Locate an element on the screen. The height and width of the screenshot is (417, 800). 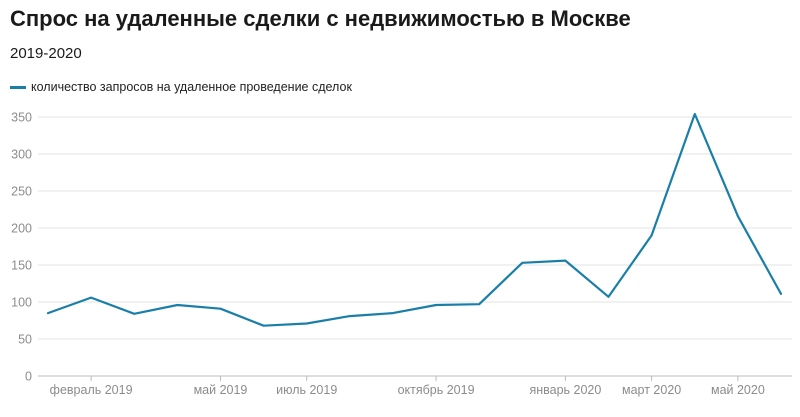
x-tick-label: октябрь 2019 is located at coordinates (436, 390).